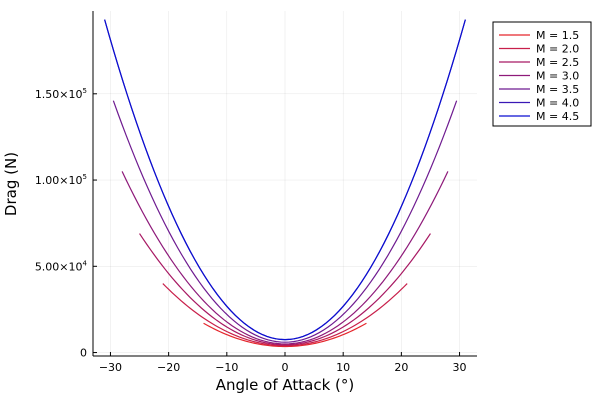  Describe the element at coordinates (343, 367) in the screenshot. I see `x-tick-label: 10` at that location.